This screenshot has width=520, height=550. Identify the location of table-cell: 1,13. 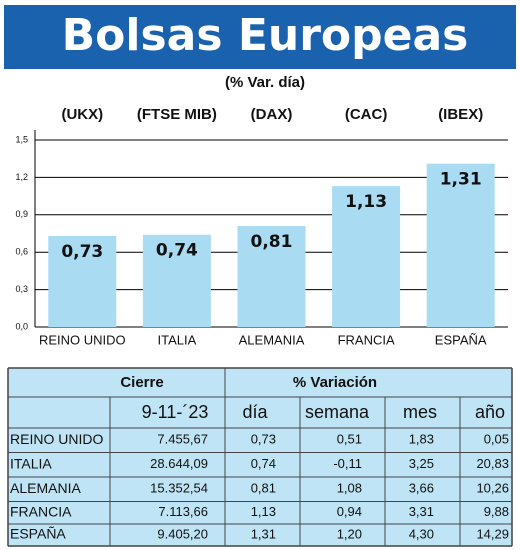
(263, 511).